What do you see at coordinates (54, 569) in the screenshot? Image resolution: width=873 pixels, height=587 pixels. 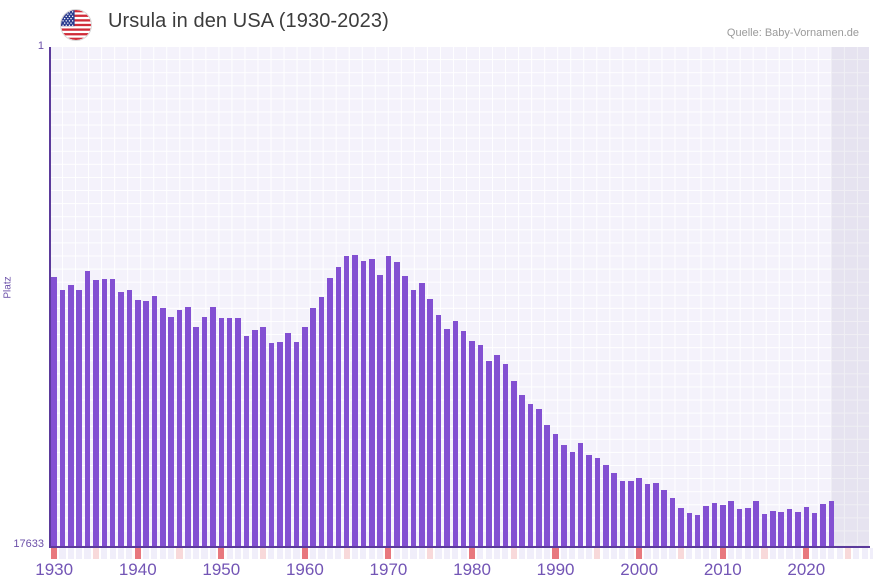 I see `x-axis-tick-label: 1930` at bounding box center [54, 569].